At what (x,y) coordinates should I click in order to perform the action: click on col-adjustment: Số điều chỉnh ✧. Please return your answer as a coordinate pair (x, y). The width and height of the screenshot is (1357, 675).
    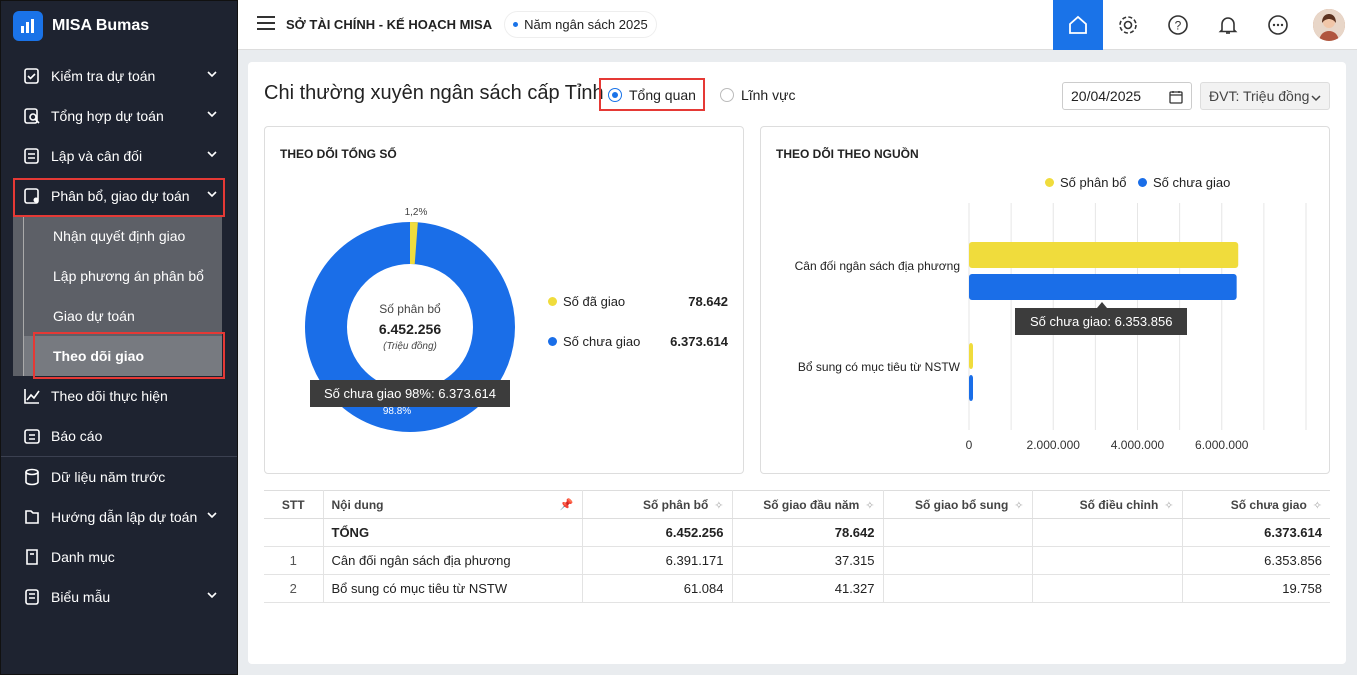
    Looking at the image, I should click on (1107, 504).